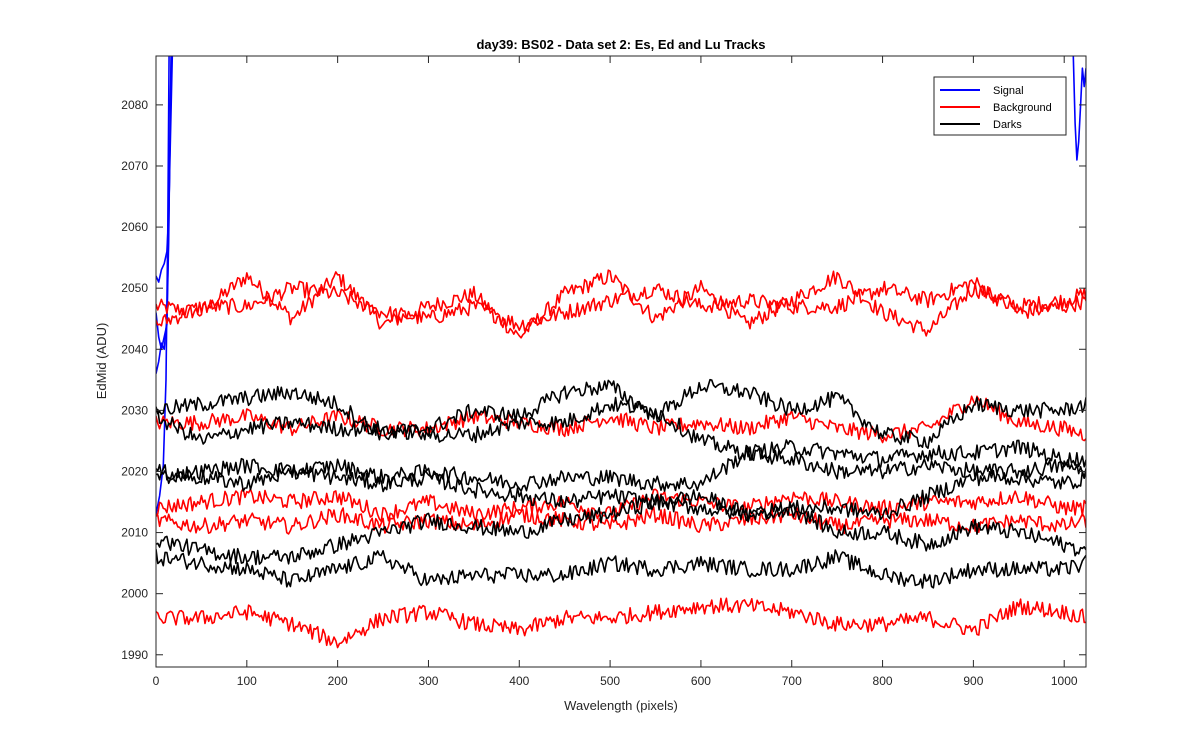 The width and height of the screenshot is (1200, 750). Describe the element at coordinates (1007, 125) in the screenshot. I see `legend-label-darks: Darks` at that location.